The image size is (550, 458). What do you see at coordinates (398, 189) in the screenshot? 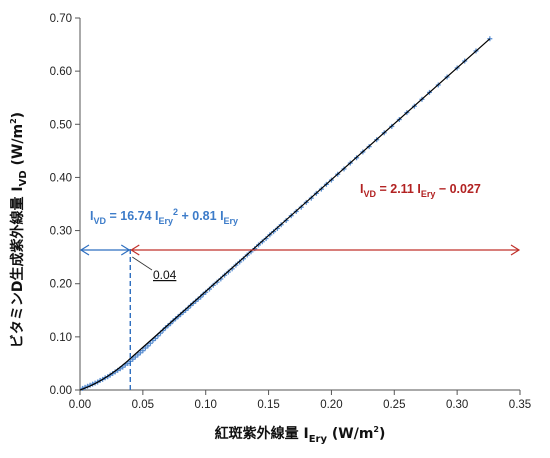
I see `equation-fragment: = 2.11 I` at bounding box center [398, 189].